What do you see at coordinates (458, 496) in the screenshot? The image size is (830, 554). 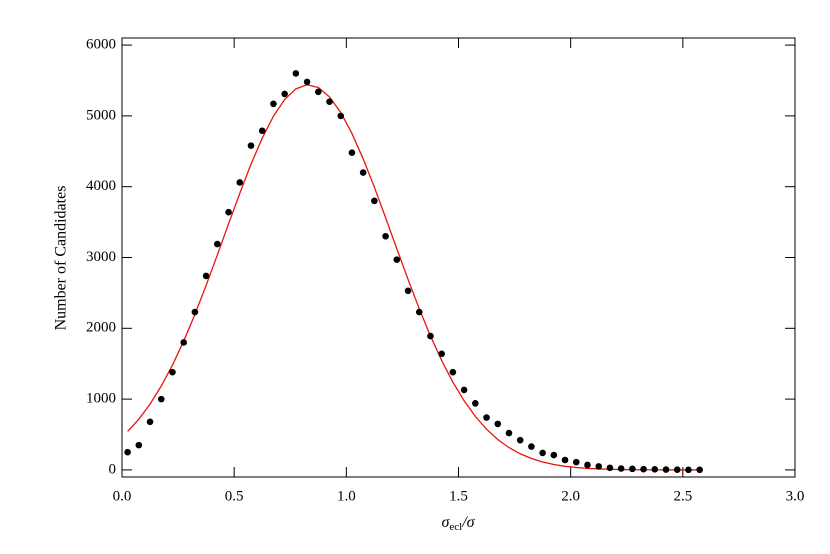 I see `x-tick-label: 1.5` at bounding box center [458, 496].